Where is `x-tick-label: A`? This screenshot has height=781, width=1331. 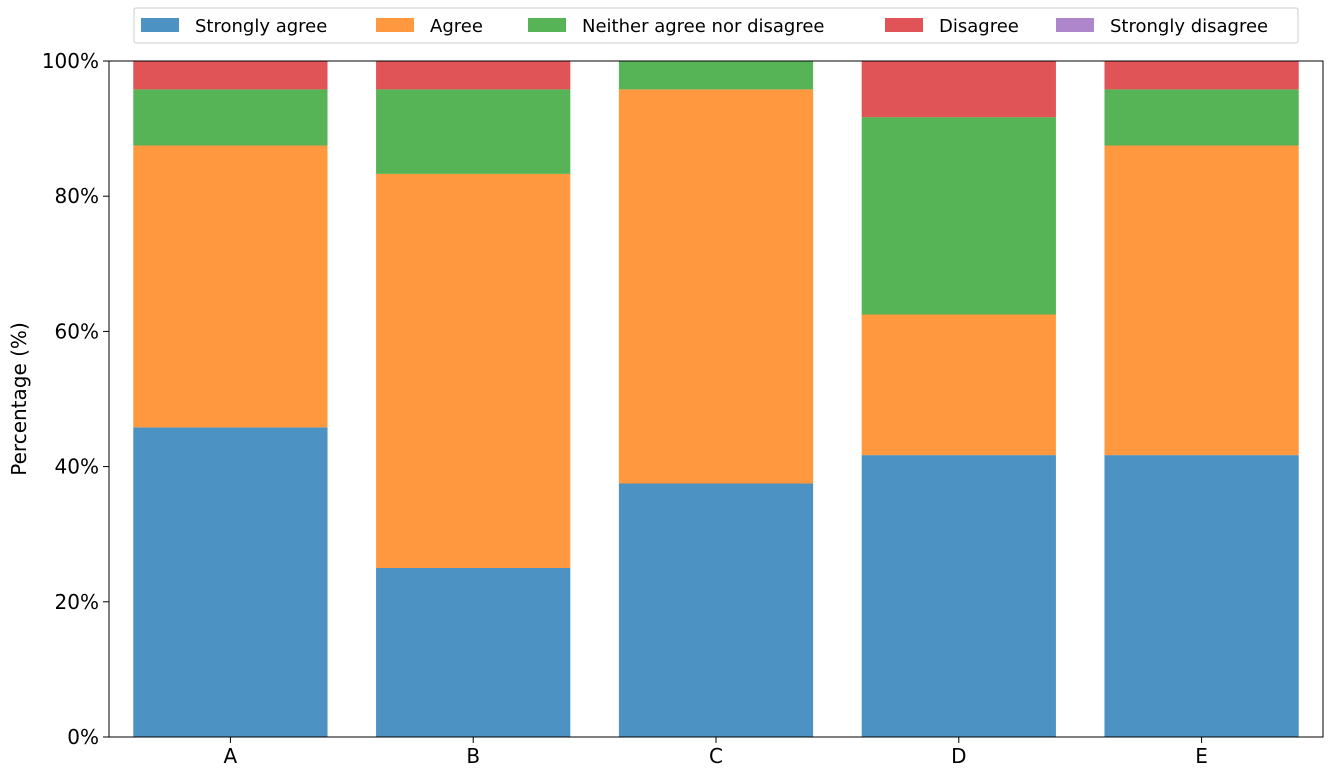 x-tick-label: A is located at coordinates (231, 756).